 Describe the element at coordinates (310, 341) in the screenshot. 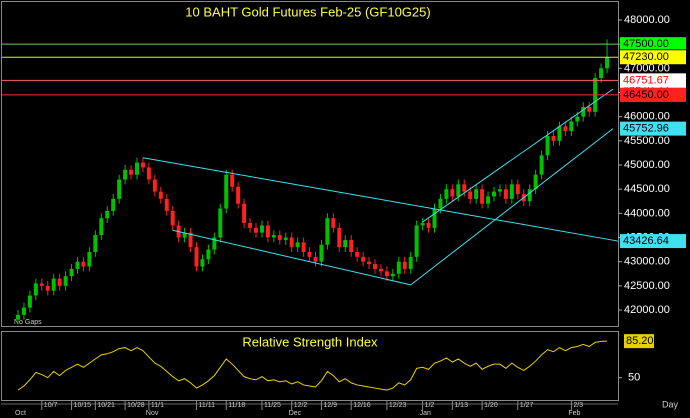

I see `rsi-title: Relative Strength Index` at that location.